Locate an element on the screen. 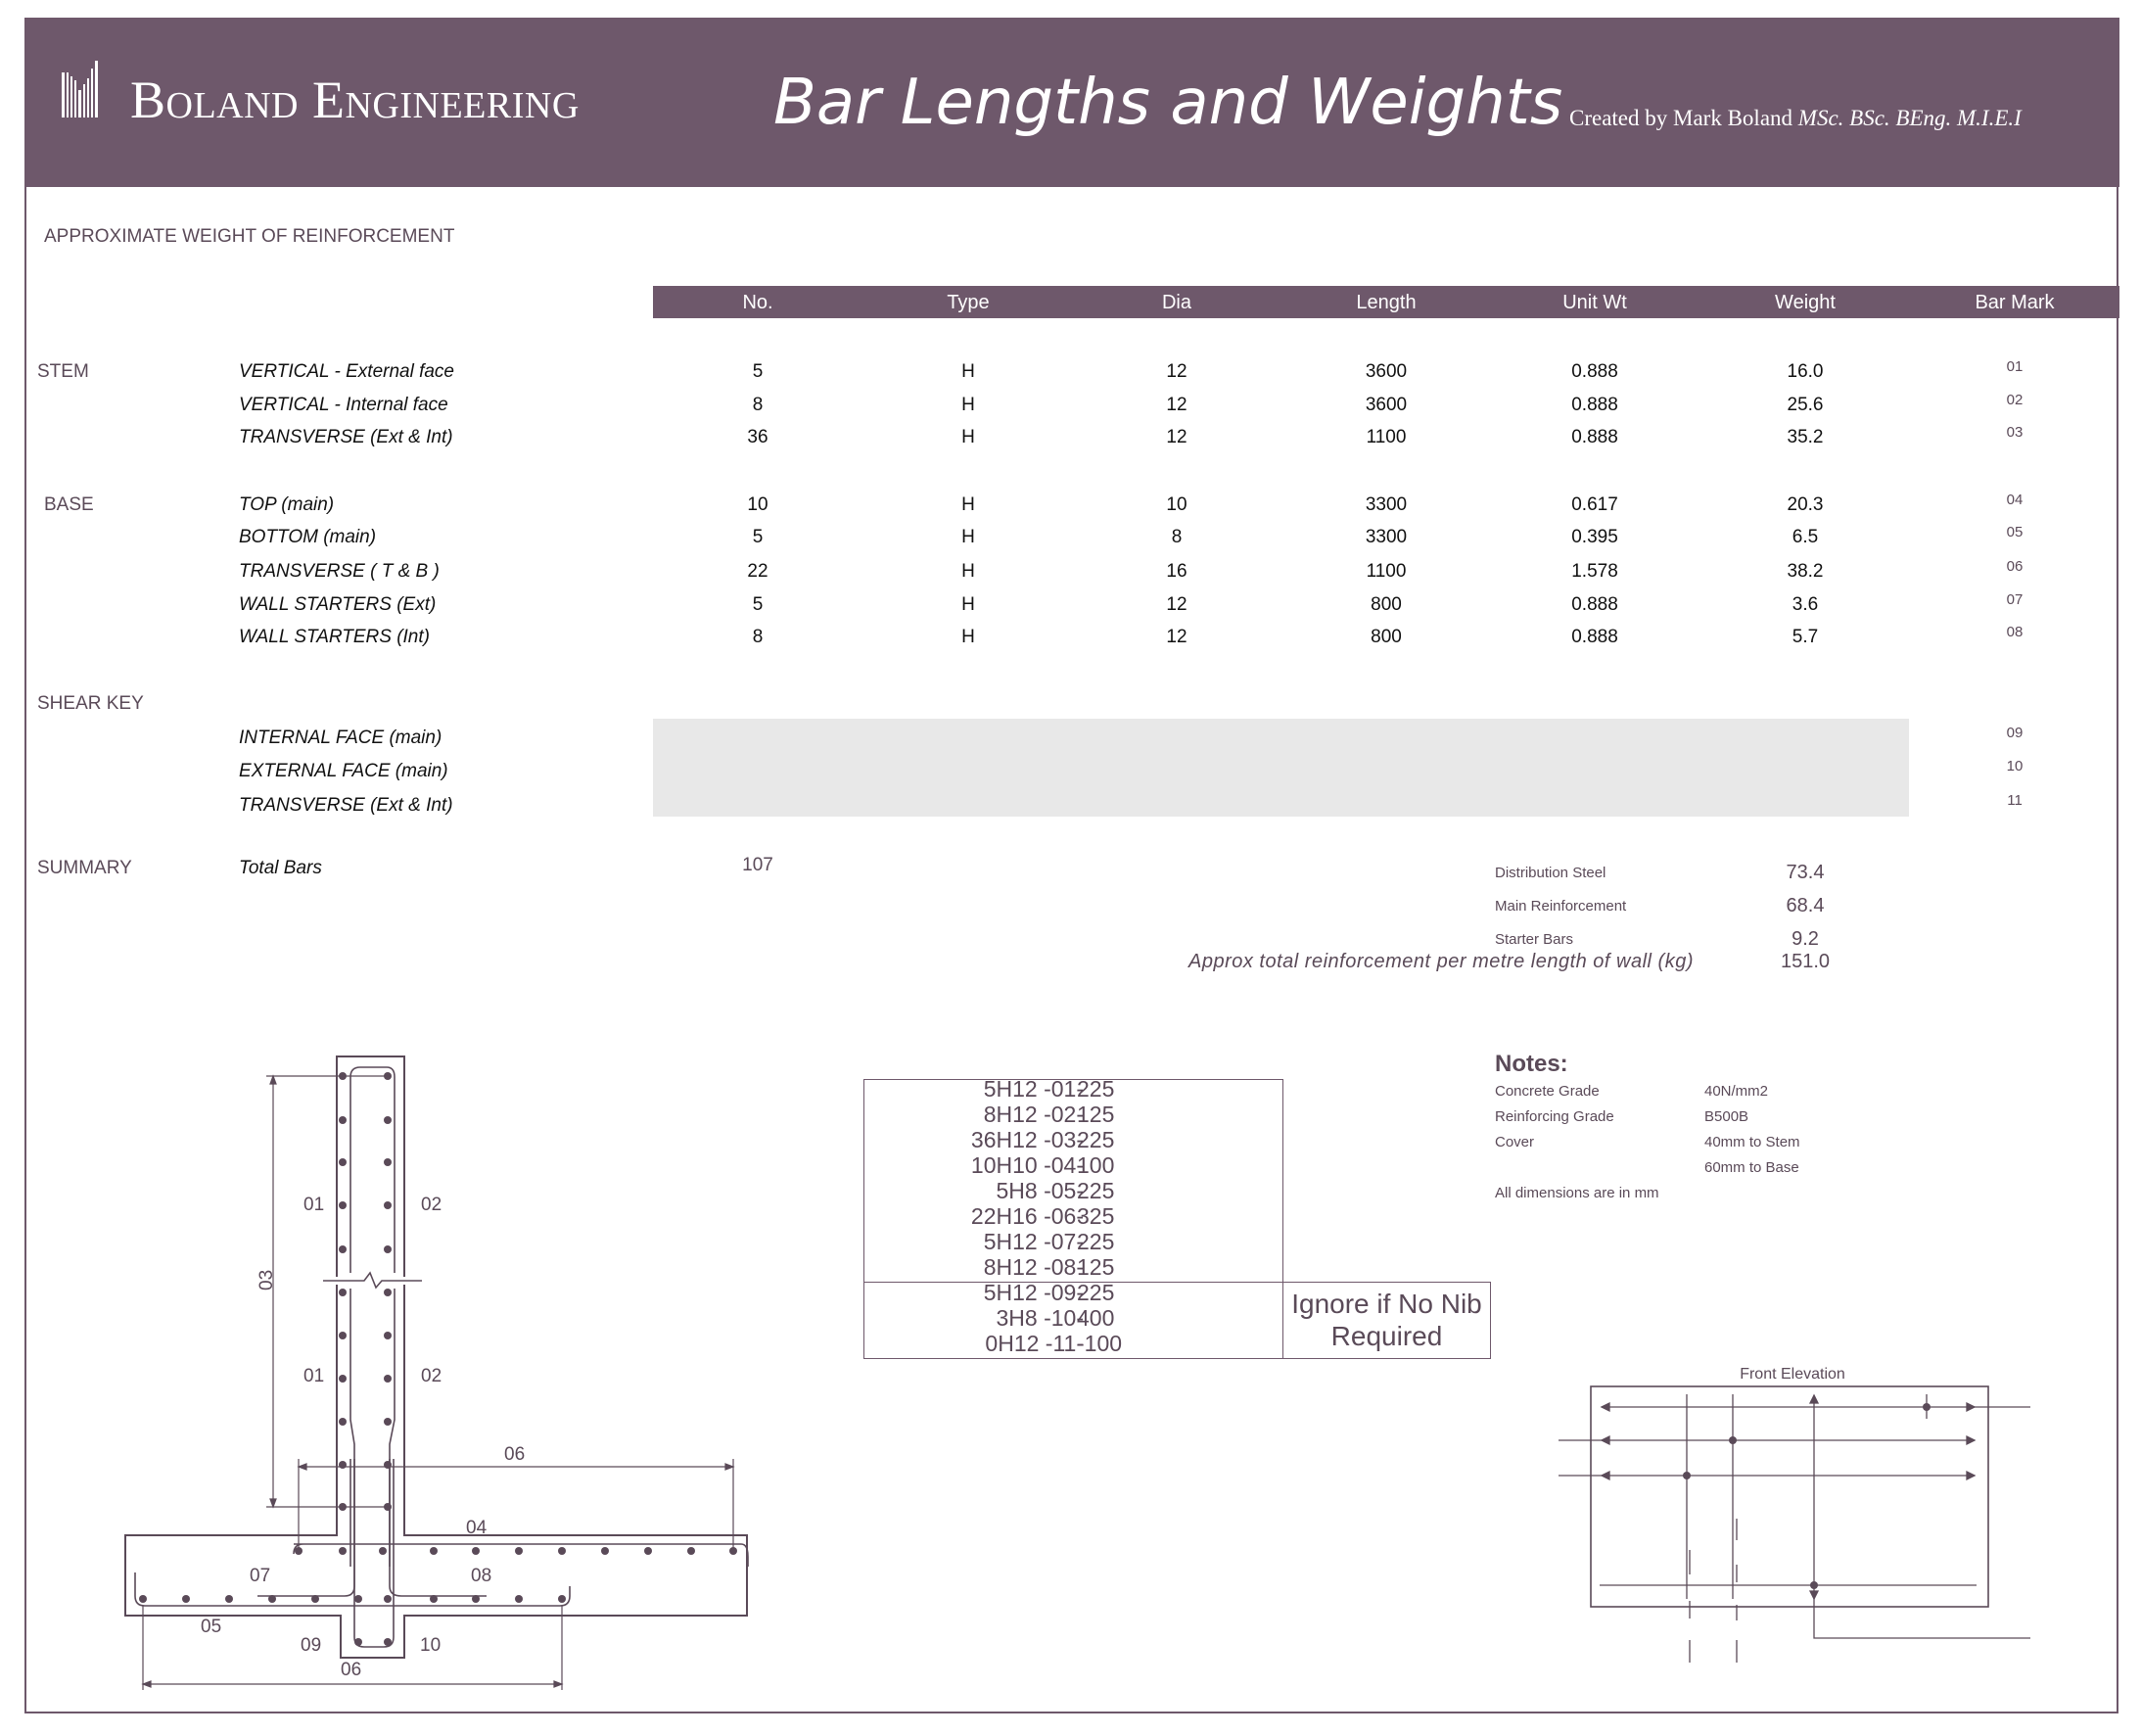  front-elevation-title: Front Elevation is located at coordinates (1792, 1375).